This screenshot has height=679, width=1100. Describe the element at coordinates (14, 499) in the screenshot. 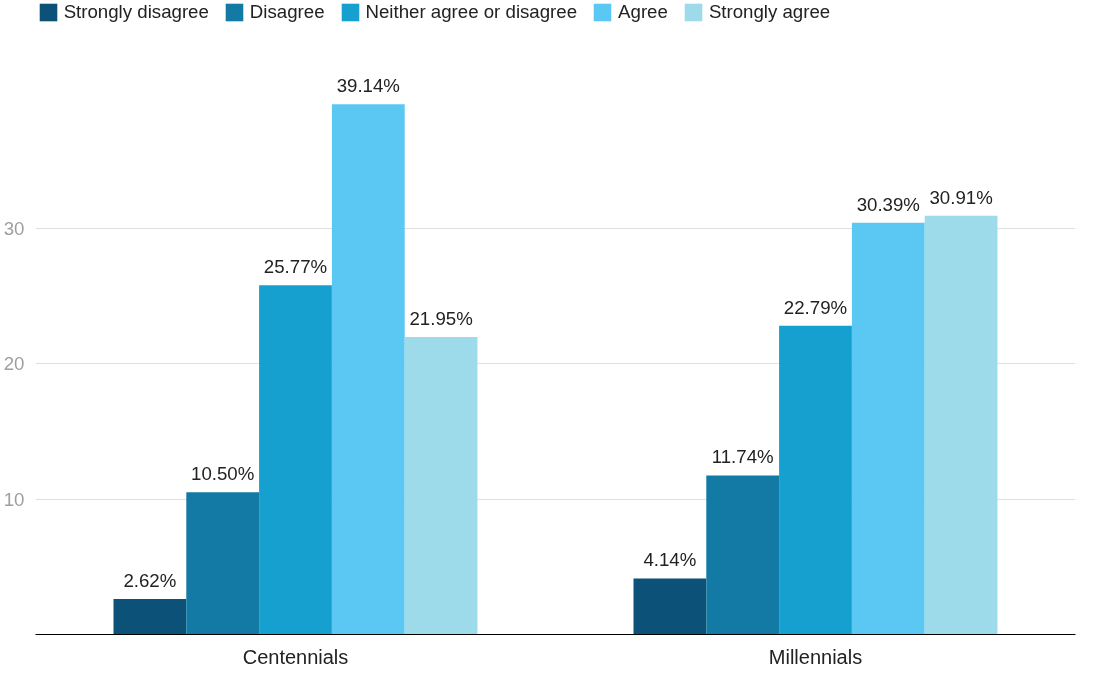

I see `y-tick-label: 10` at that location.